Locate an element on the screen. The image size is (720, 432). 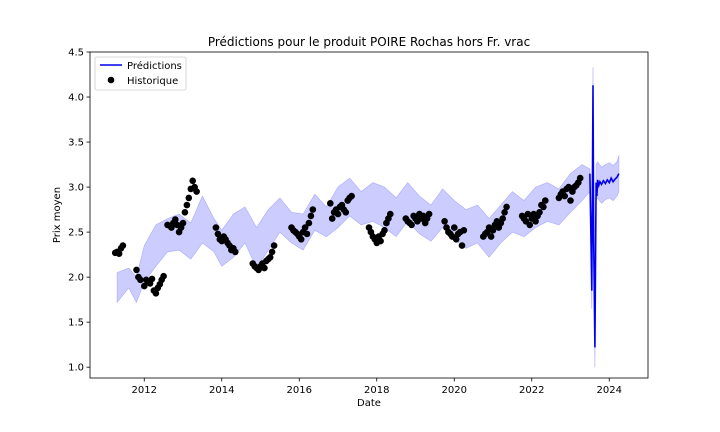
legend: Prédictions Historique is located at coordinates (140, 73).